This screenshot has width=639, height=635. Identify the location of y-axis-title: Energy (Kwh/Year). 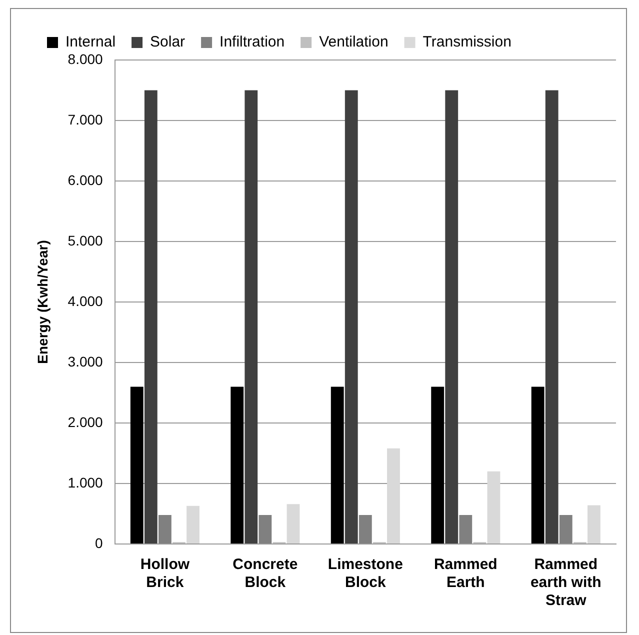
(42, 302).